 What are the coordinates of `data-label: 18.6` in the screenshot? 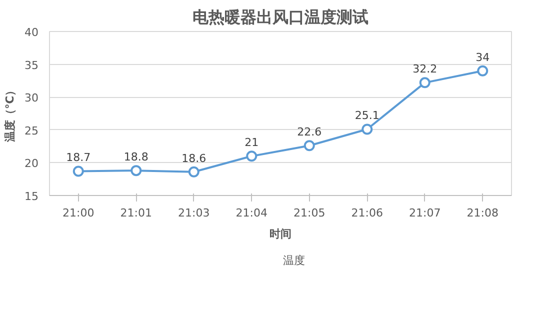 It's located at (194, 158).